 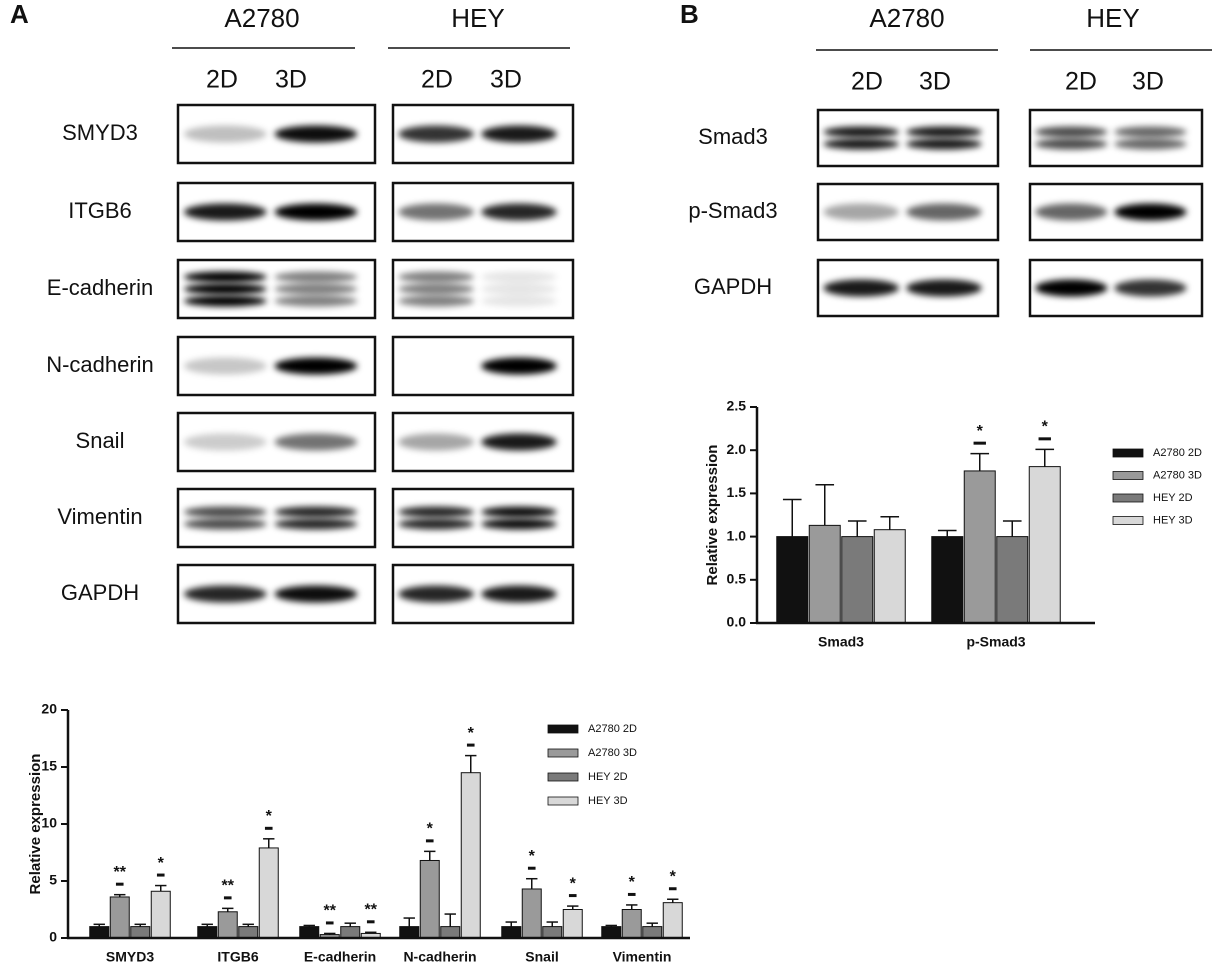 What do you see at coordinates (541, 957) in the screenshot?
I see `x-tick-label: Snail` at bounding box center [541, 957].